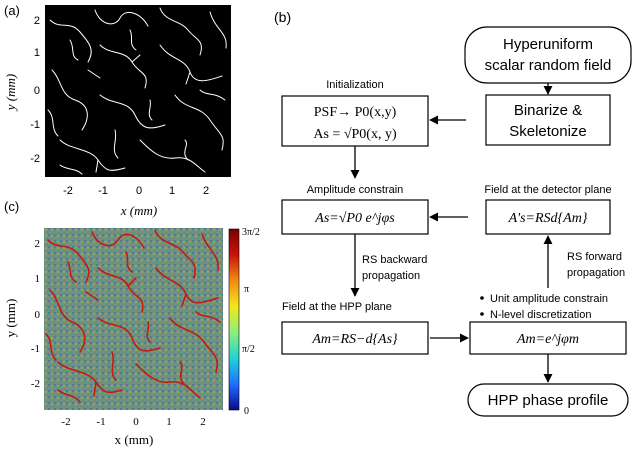 This screenshot has width=636, height=454. I want to click on rs-backward-line1: RS backward, so click(394, 260).